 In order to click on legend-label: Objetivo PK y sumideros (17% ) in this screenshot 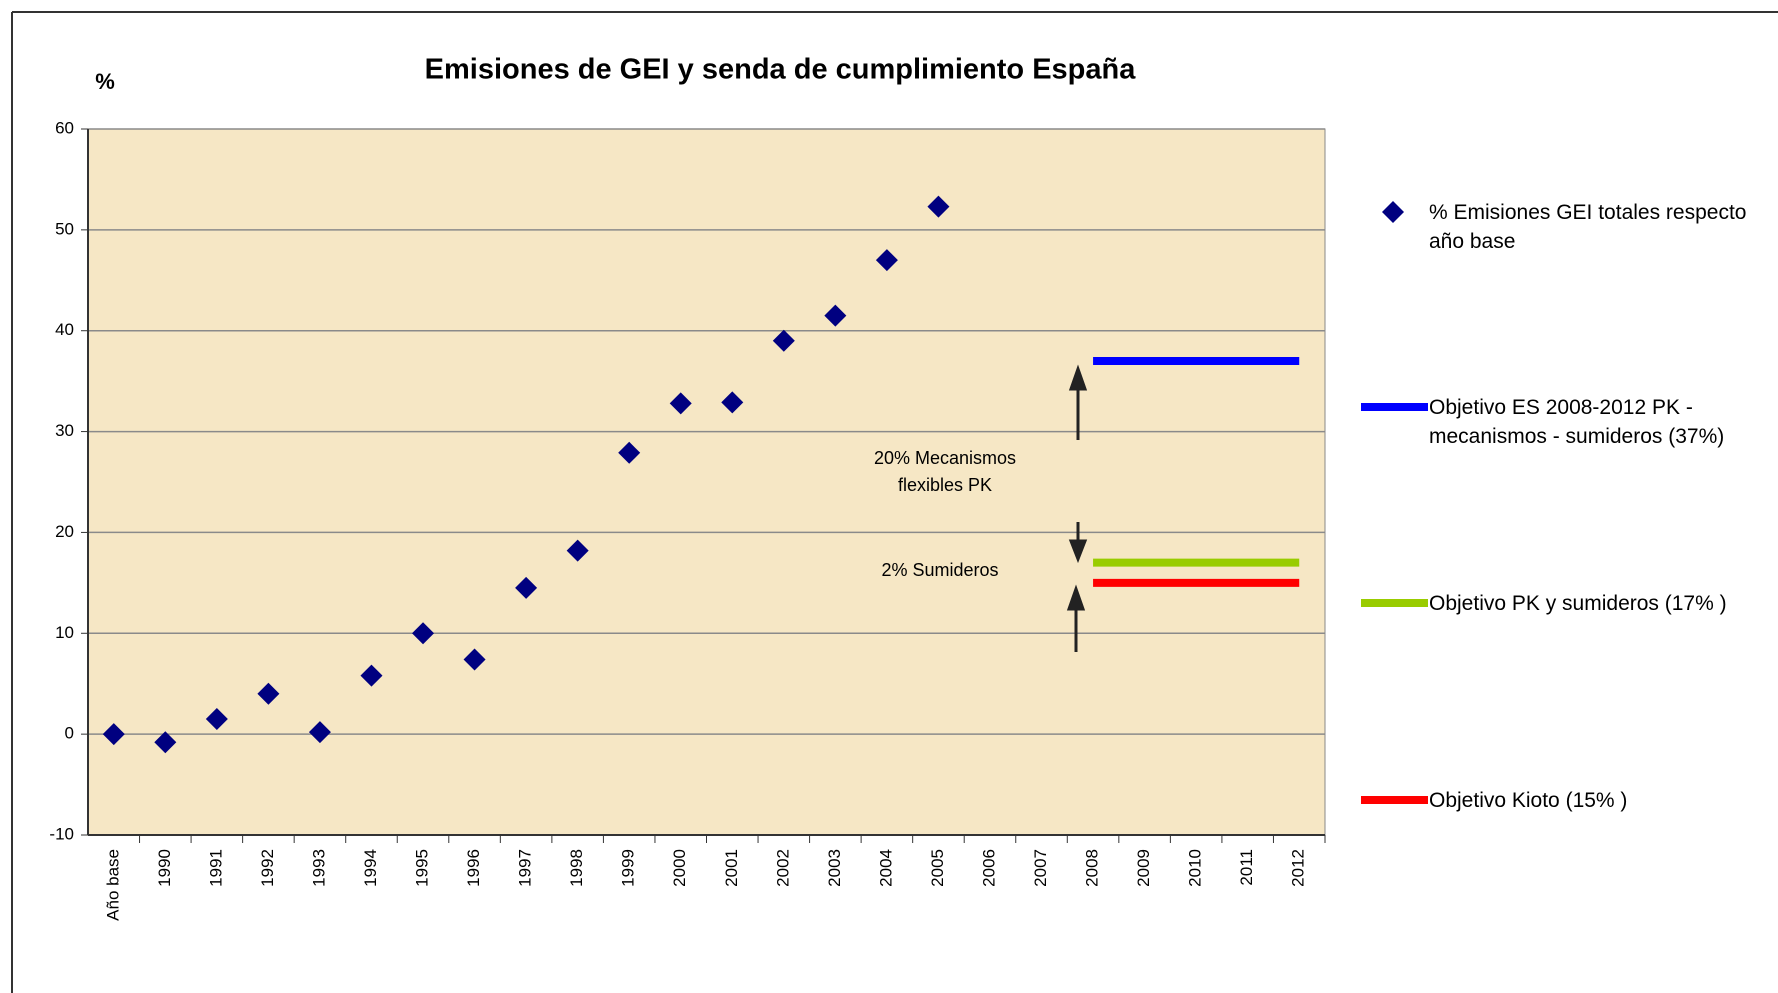, I will do `click(1578, 603)`.